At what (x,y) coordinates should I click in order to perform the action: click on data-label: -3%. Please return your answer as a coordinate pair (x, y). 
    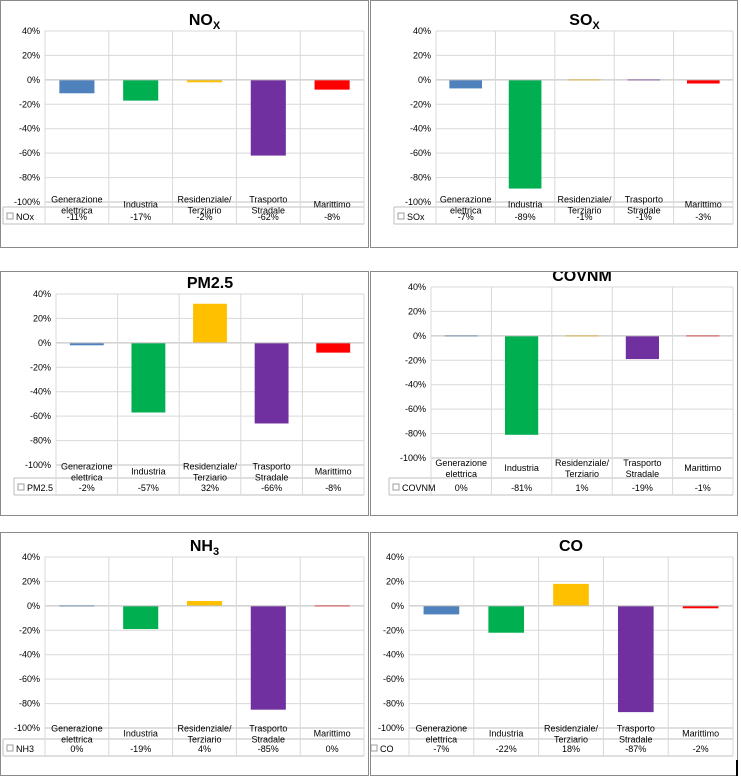
    Looking at the image, I should click on (703, 217).